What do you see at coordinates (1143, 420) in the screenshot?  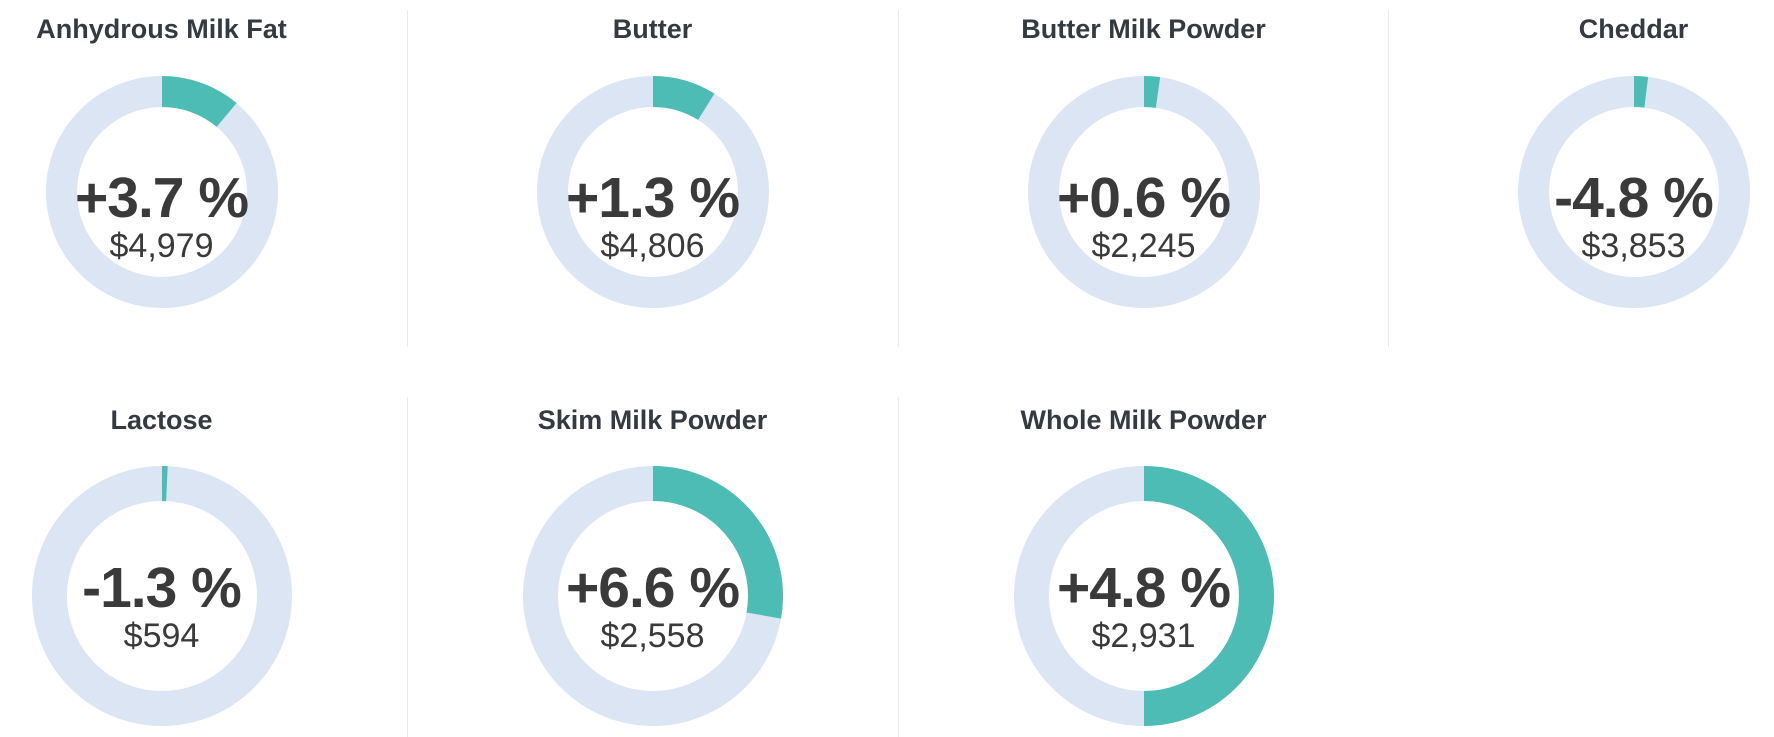 I see `product-title: Whole Milk Powder` at bounding box center [1143, 420].